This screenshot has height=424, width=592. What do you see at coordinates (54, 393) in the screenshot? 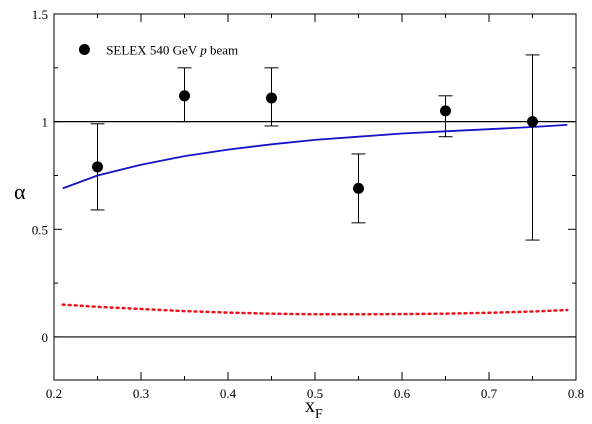
I see `x-tick-label: 0.2` at bounding box center [54, 393].